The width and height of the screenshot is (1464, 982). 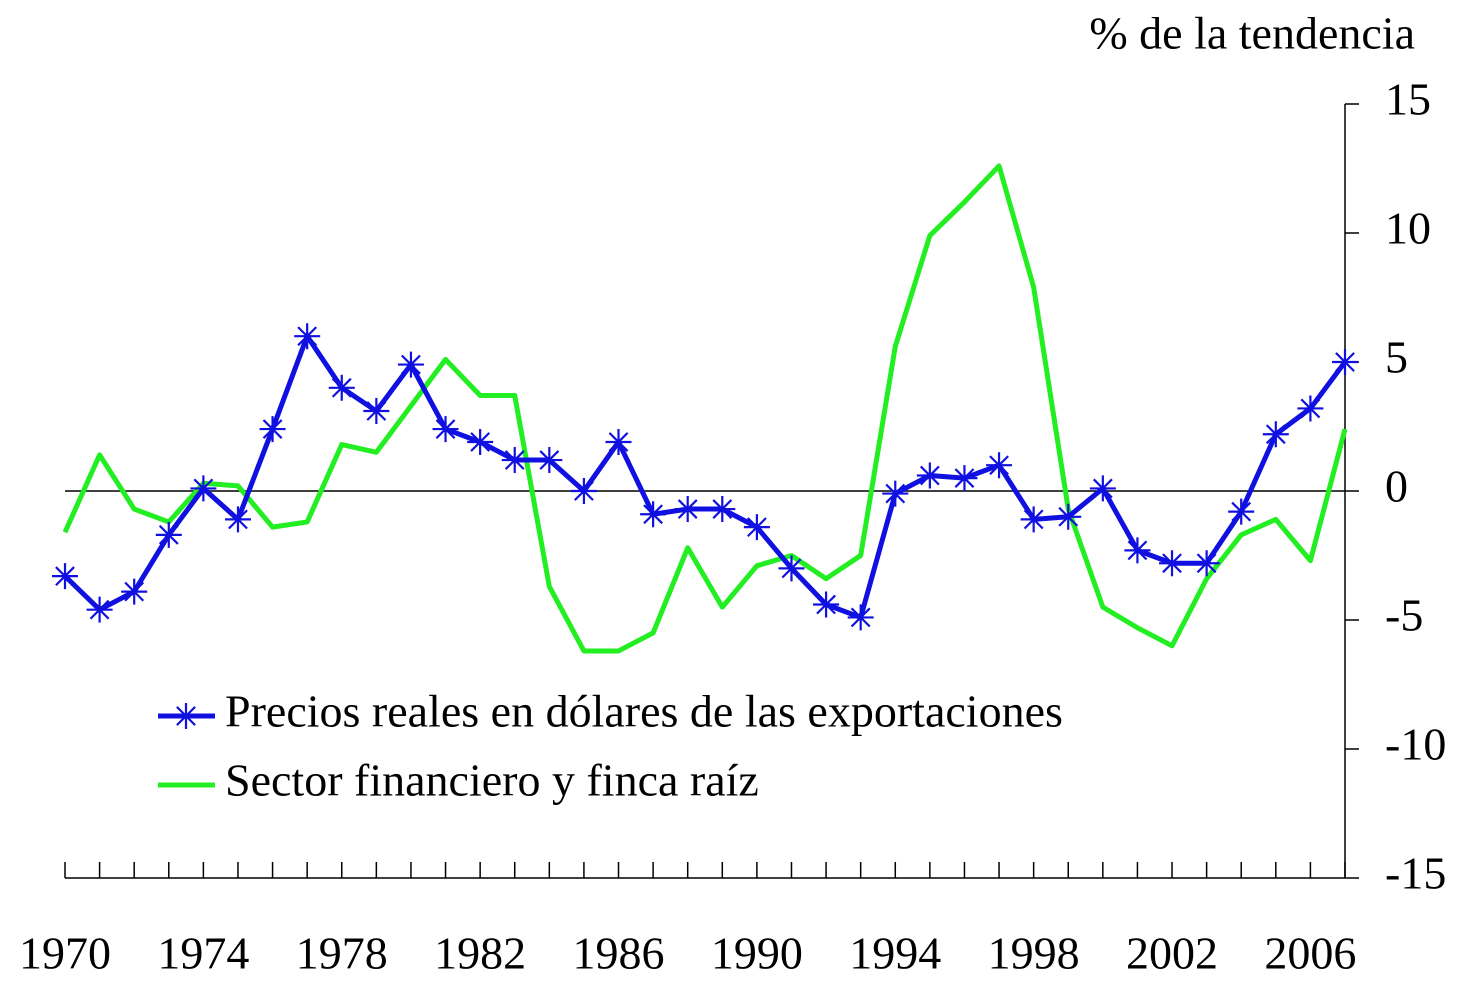 I want to click on x-tick-label: 1998, so click(x=1034, y=953).